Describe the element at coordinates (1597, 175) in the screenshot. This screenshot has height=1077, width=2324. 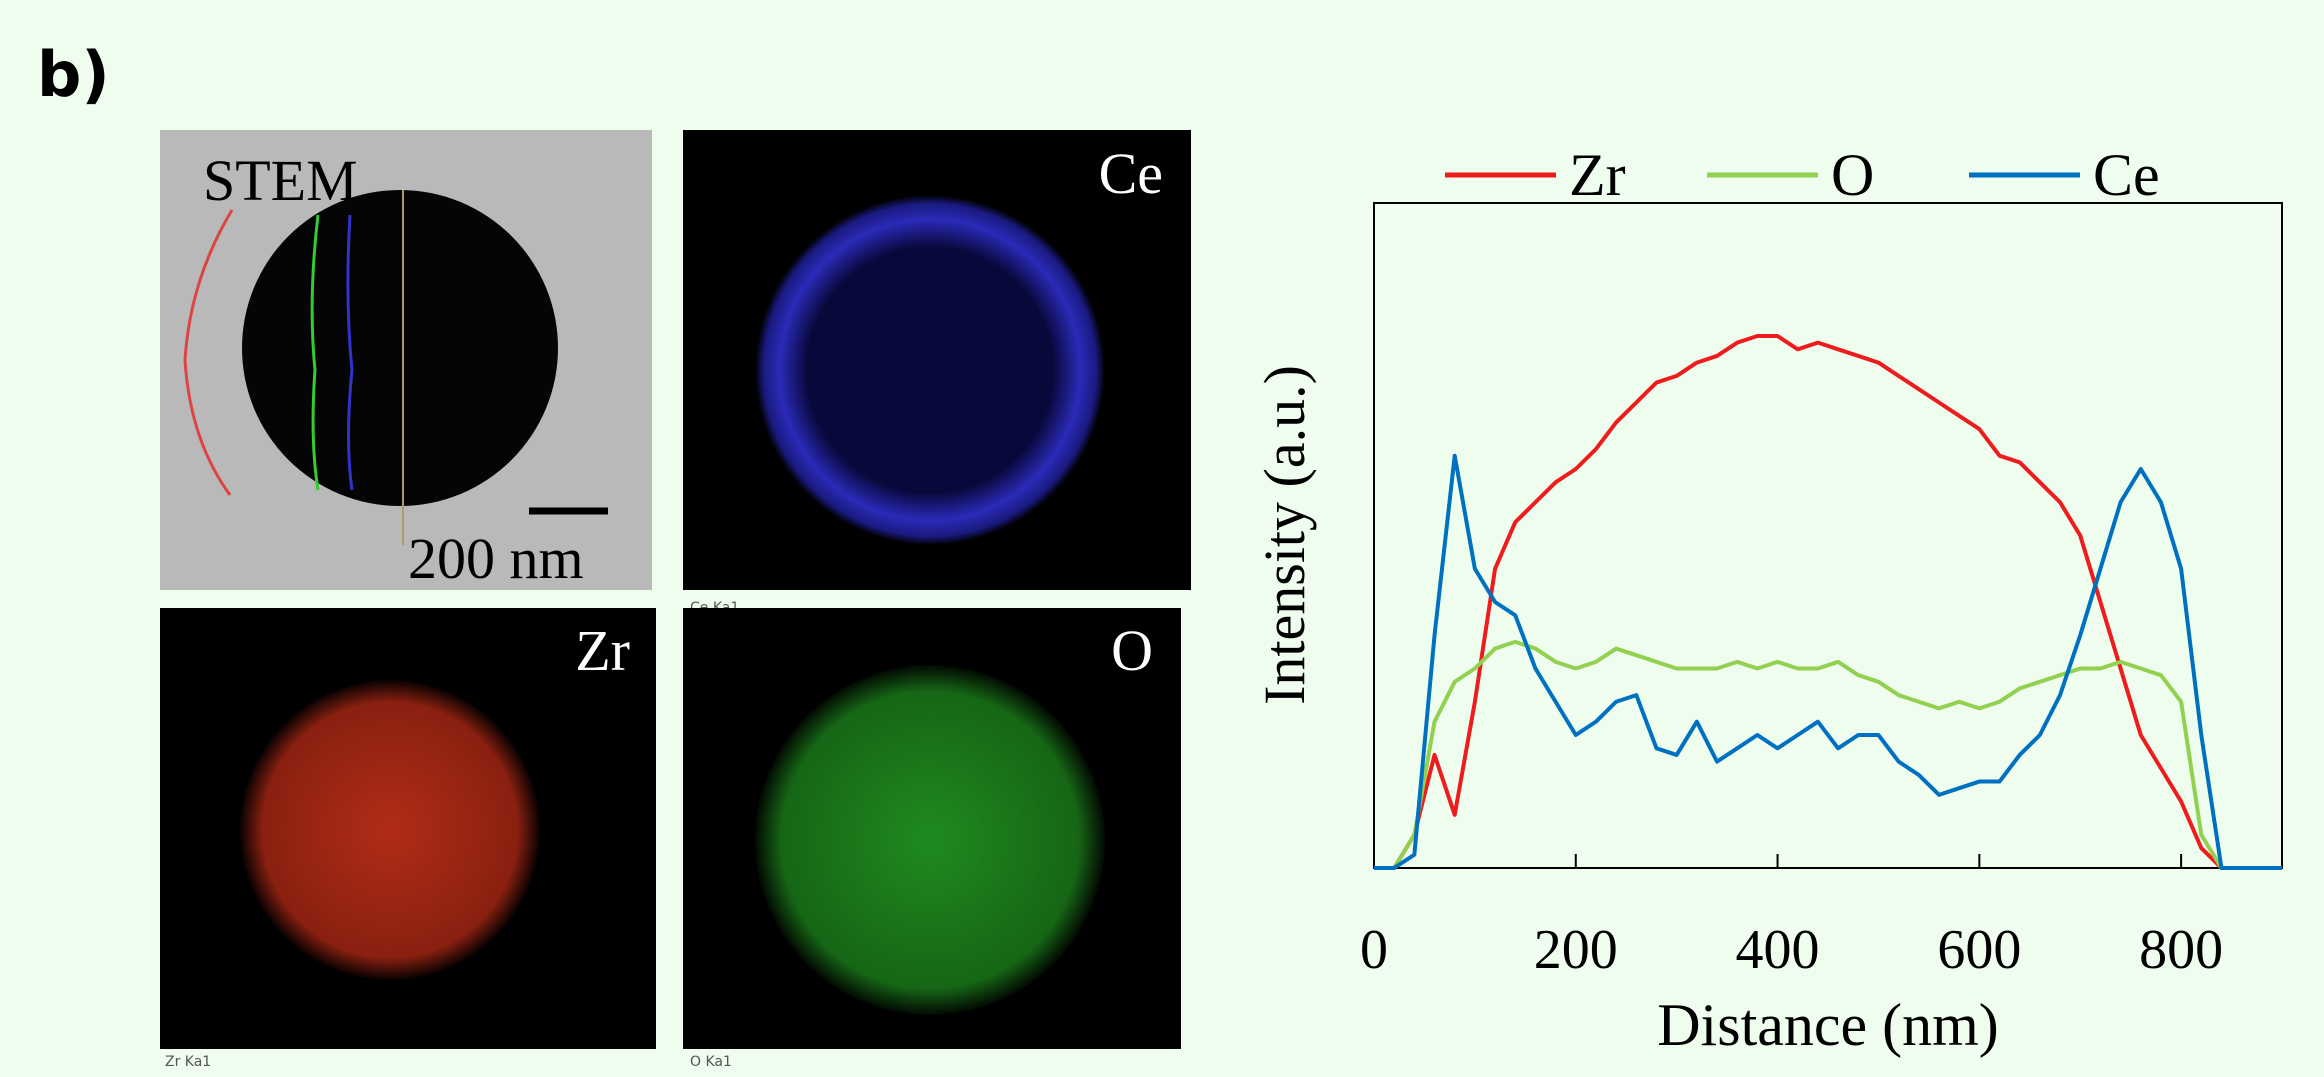
I see `legend-label: Zr` at that location.